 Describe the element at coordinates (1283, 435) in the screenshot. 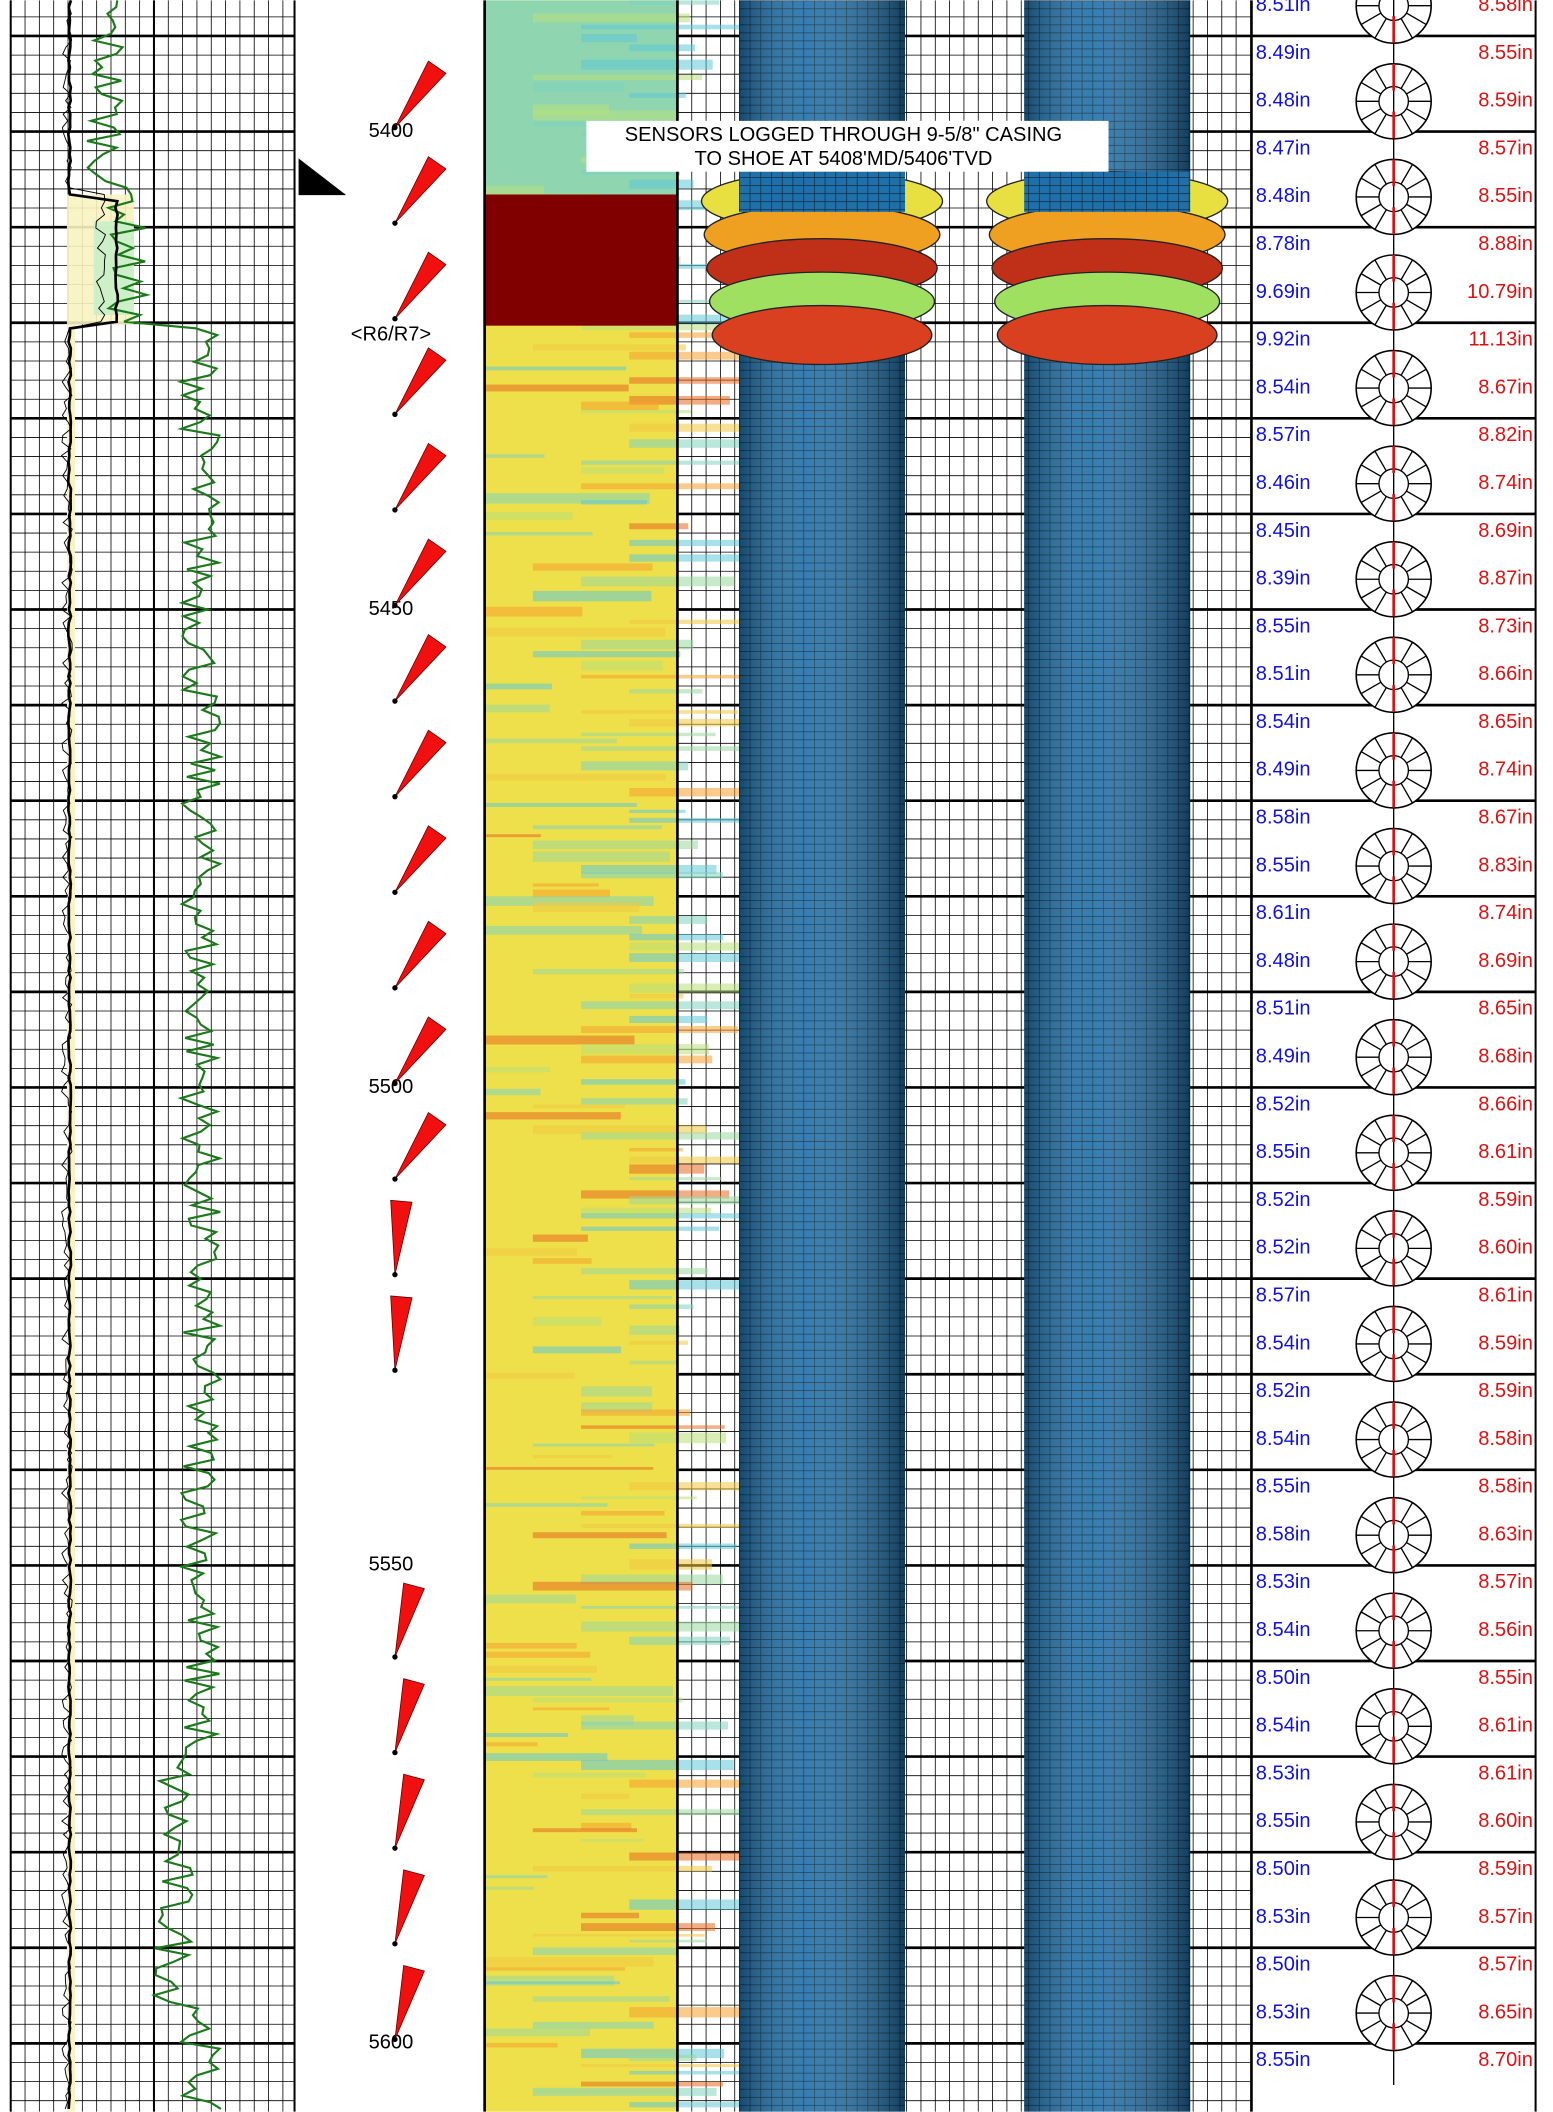

I see `caliper-min: 8.57in` at that location.